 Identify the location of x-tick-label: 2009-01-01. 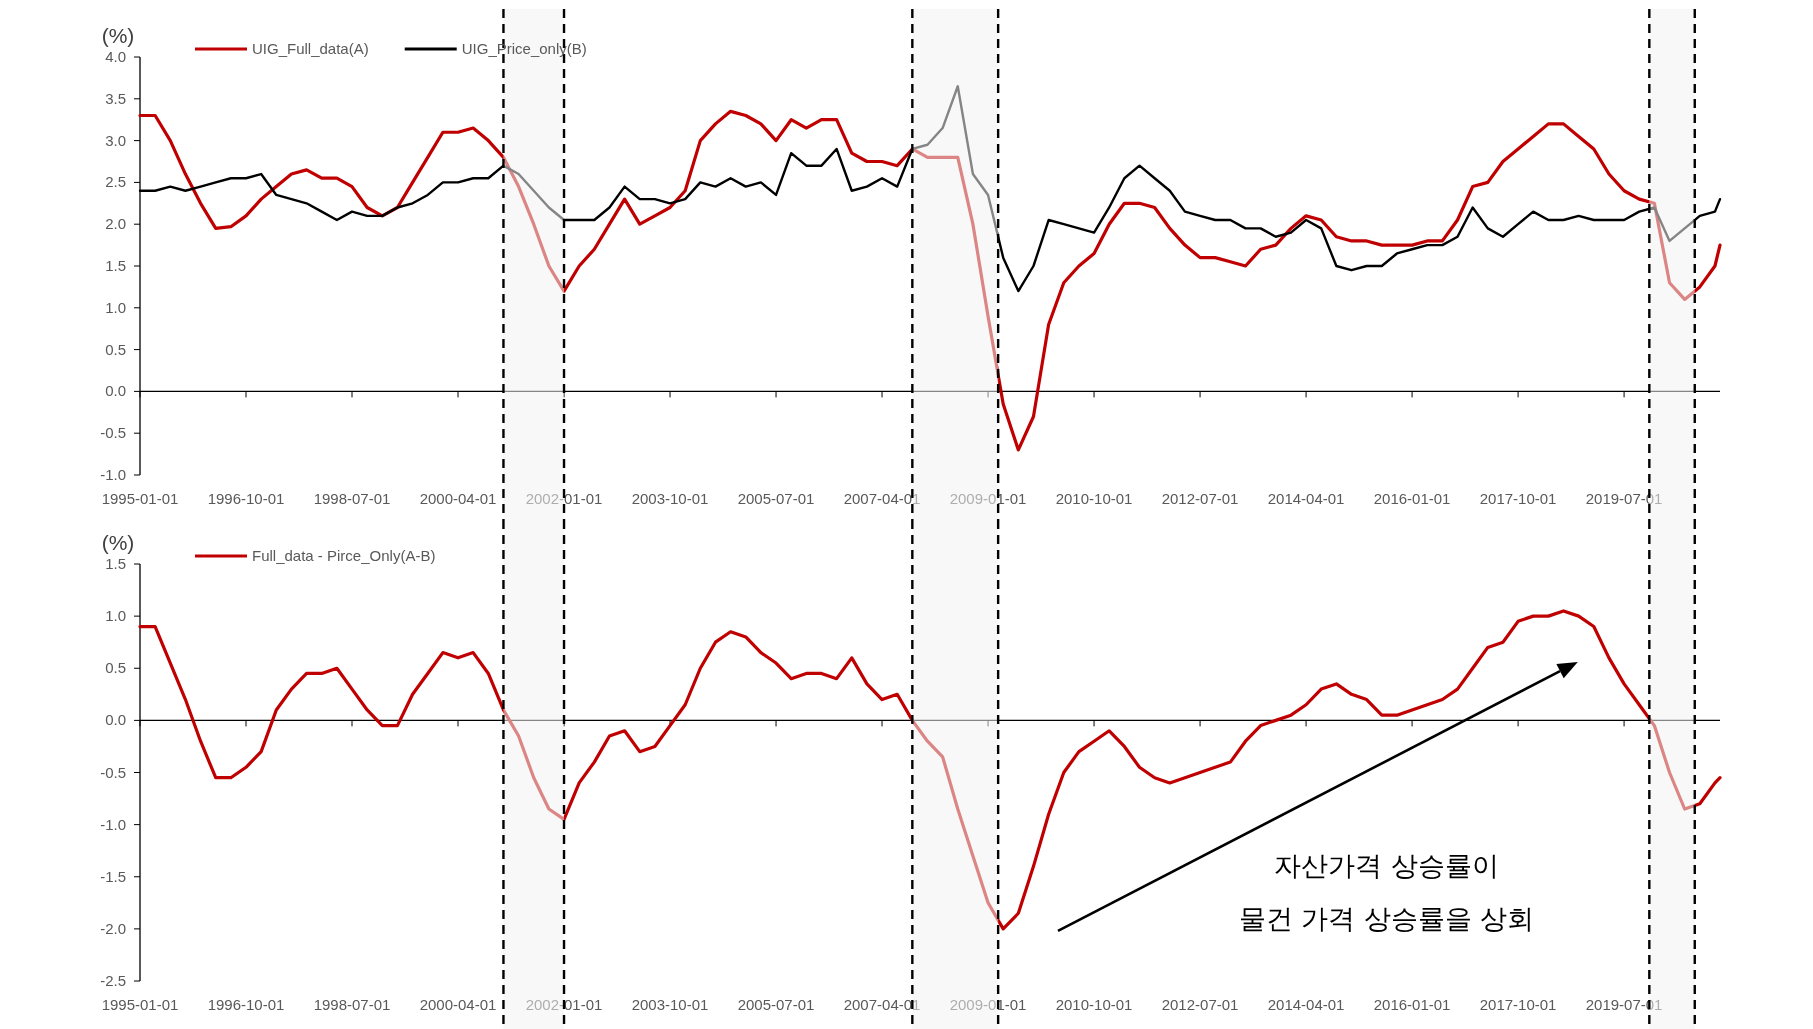
(988, 498).